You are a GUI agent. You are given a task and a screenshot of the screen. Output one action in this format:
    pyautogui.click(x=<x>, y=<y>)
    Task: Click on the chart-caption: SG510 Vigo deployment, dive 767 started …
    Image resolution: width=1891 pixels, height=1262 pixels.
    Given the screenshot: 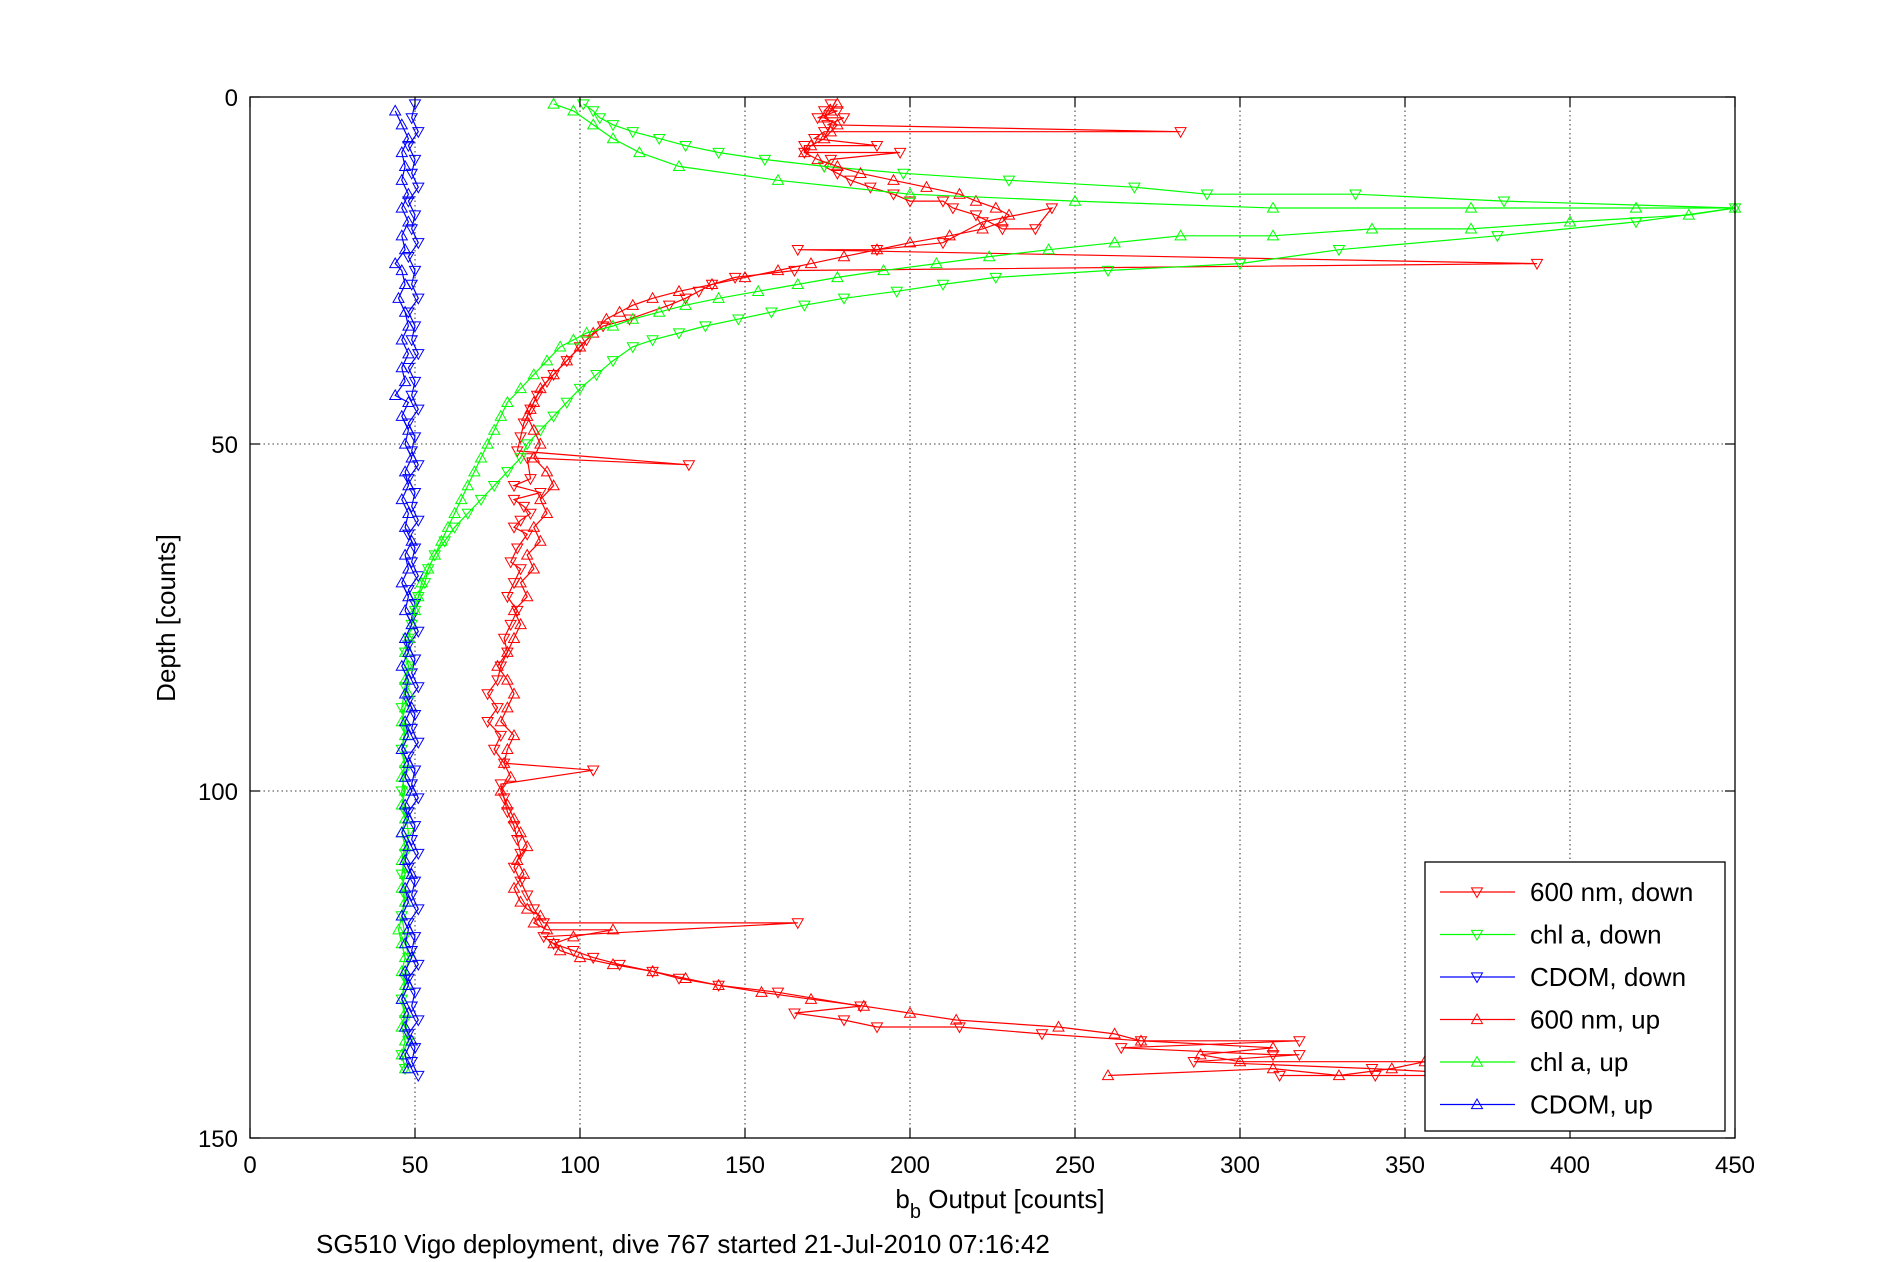 What is the action you would take?
    pyautogui.click(x=683, y=1244)
    